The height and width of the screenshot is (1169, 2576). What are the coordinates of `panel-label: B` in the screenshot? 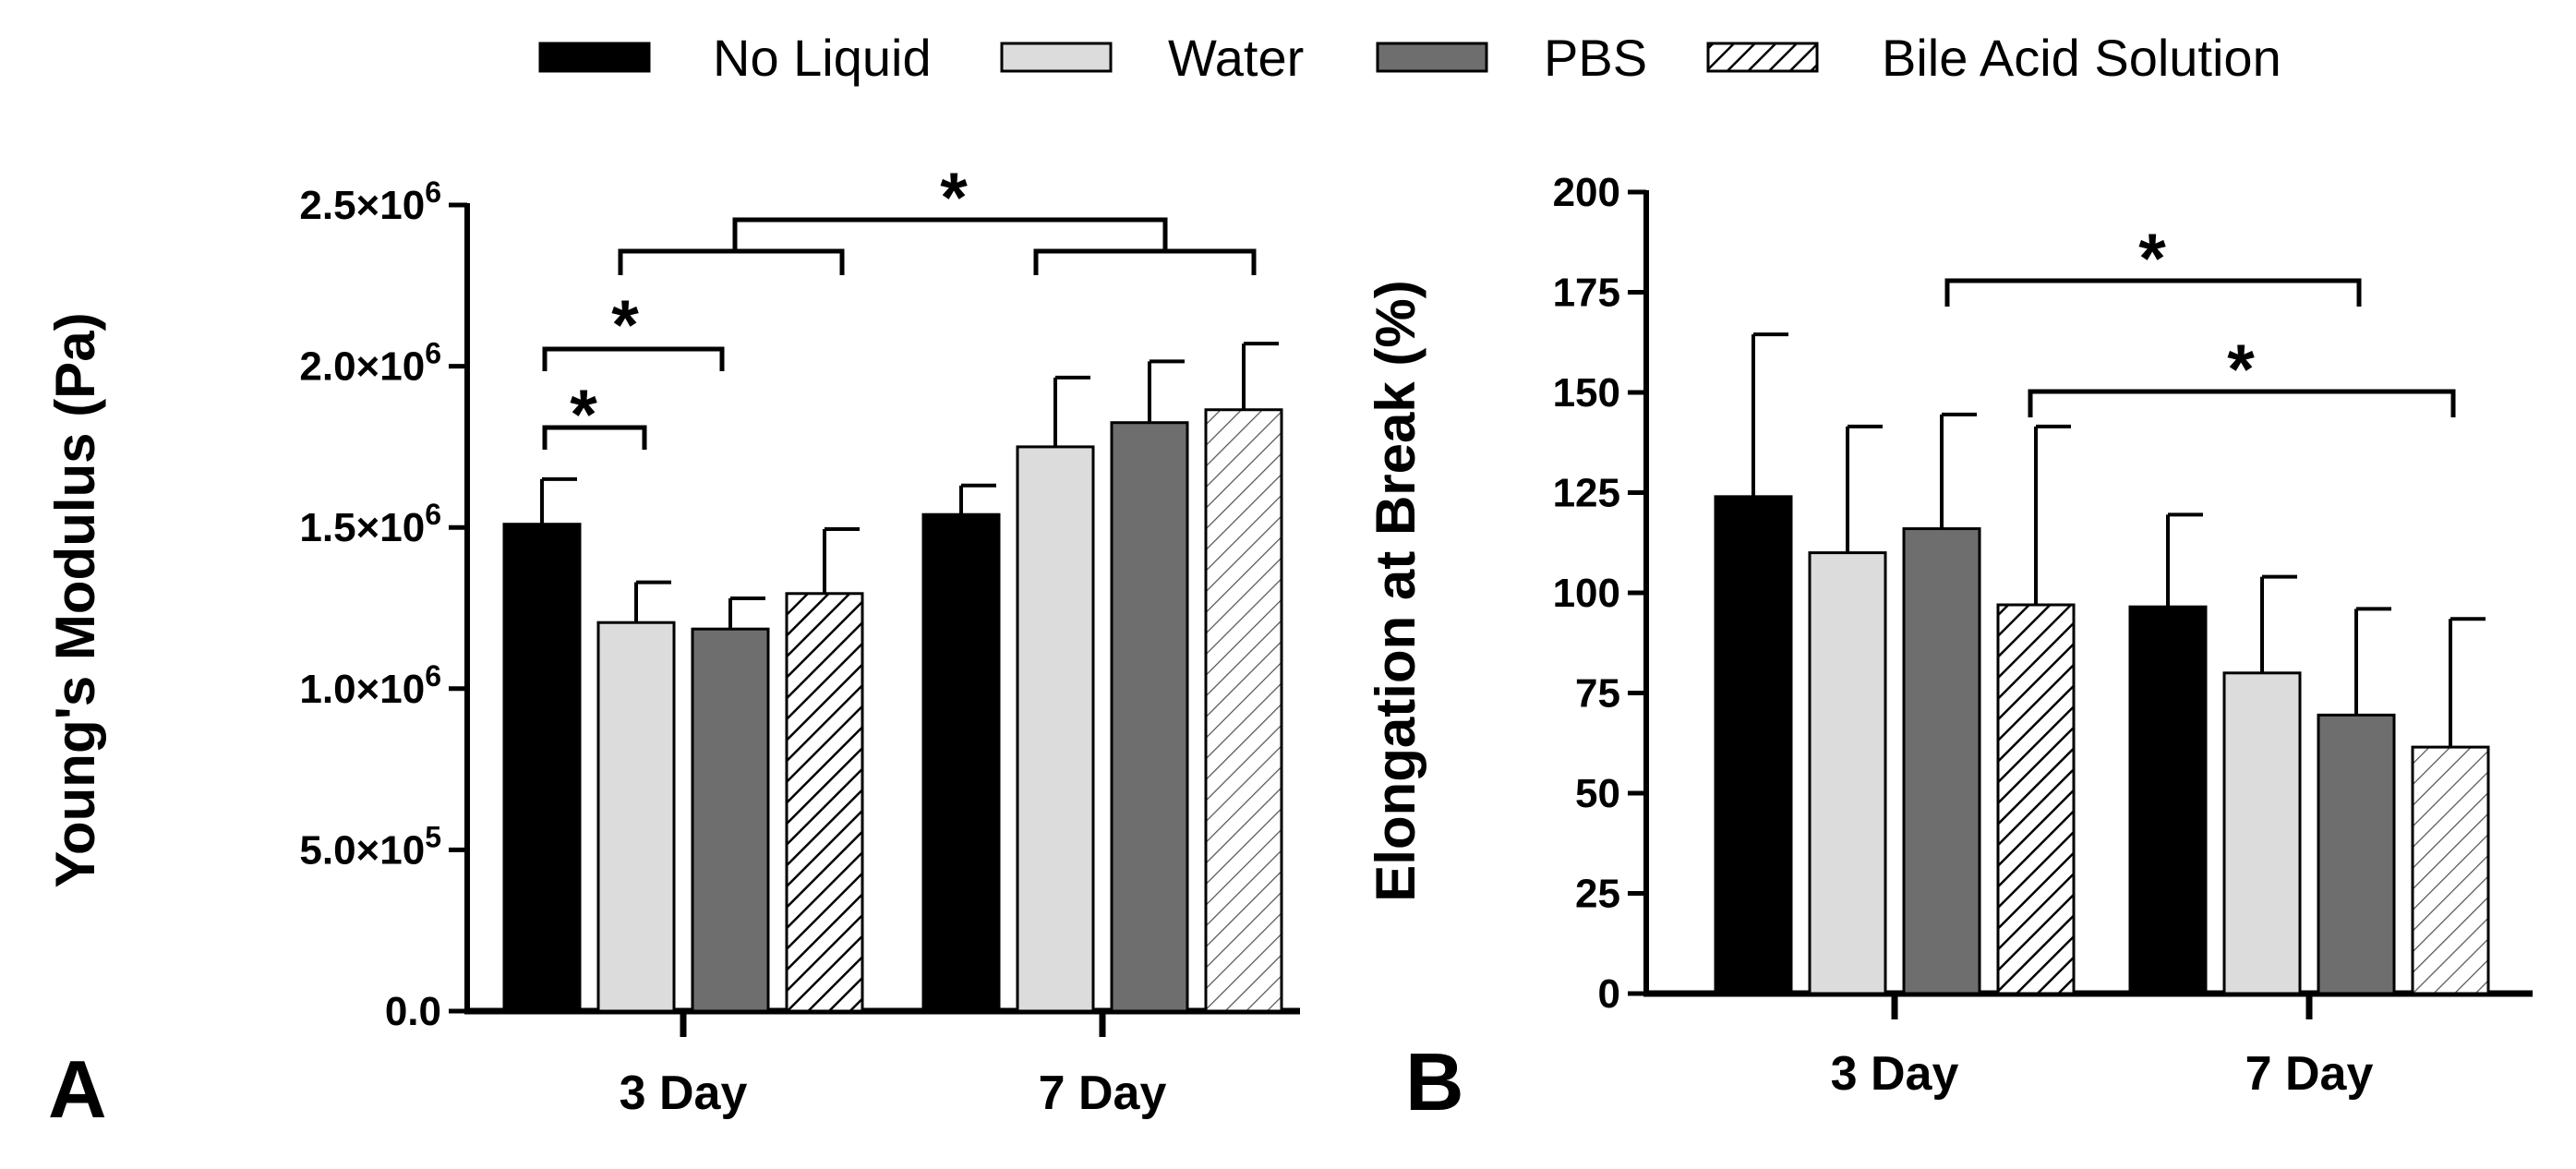 It's located at (1434, 1081).